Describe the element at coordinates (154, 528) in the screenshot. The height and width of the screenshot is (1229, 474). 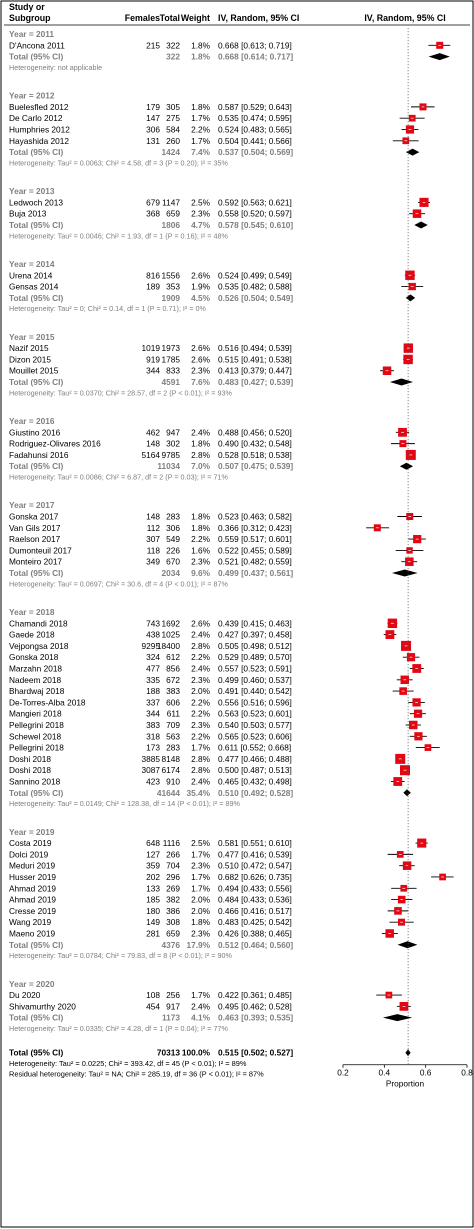
I see `study-females: 112` at that location.